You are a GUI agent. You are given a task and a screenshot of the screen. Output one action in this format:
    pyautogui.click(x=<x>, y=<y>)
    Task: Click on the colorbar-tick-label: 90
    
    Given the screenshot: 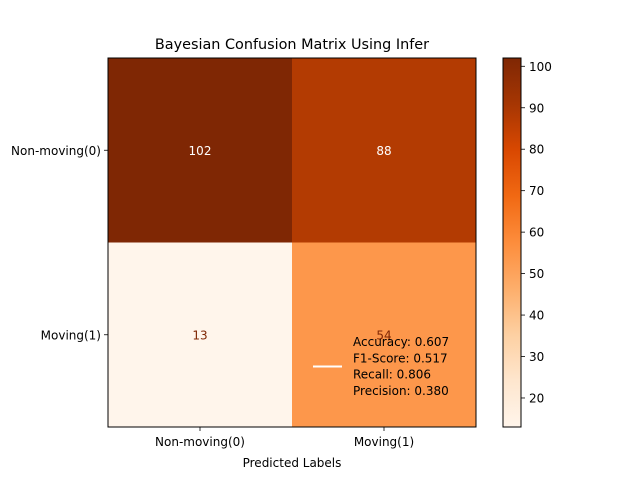 What is the action you would take?
    pyautogui.click(x=536, y=108)
    